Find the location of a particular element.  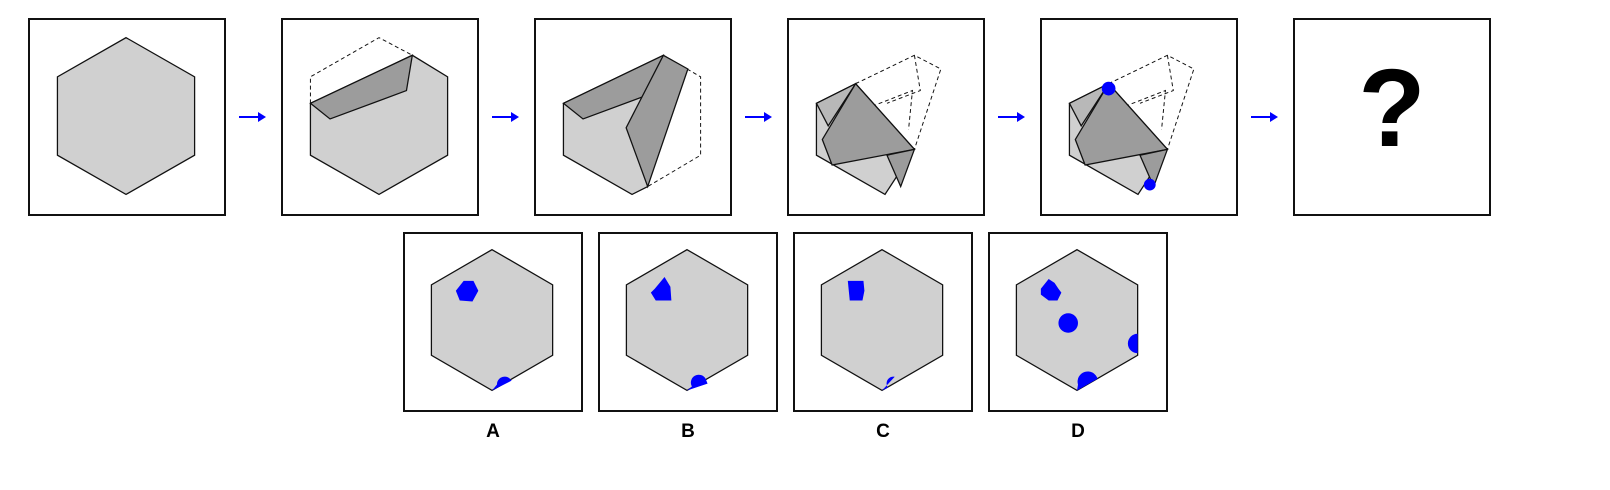

option-b-hexagon is located at coordinates (687, 320).